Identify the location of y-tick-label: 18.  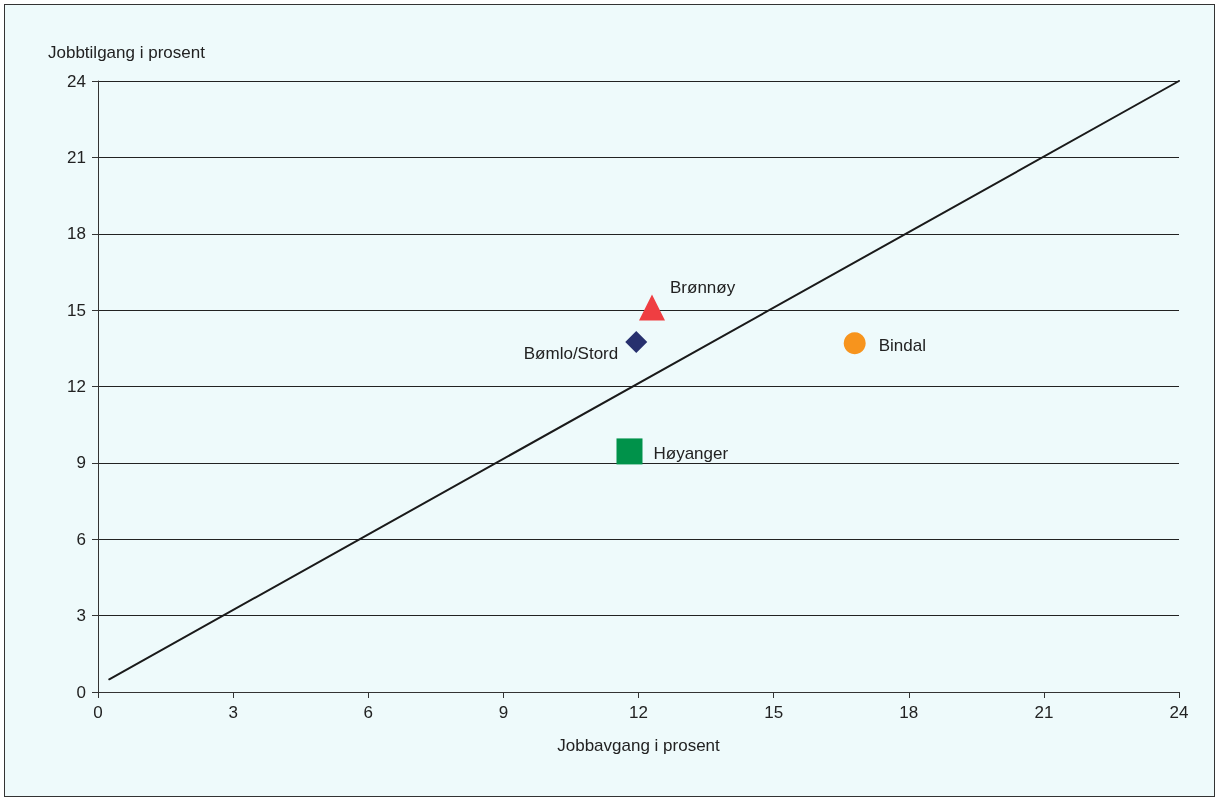
(76, 234).